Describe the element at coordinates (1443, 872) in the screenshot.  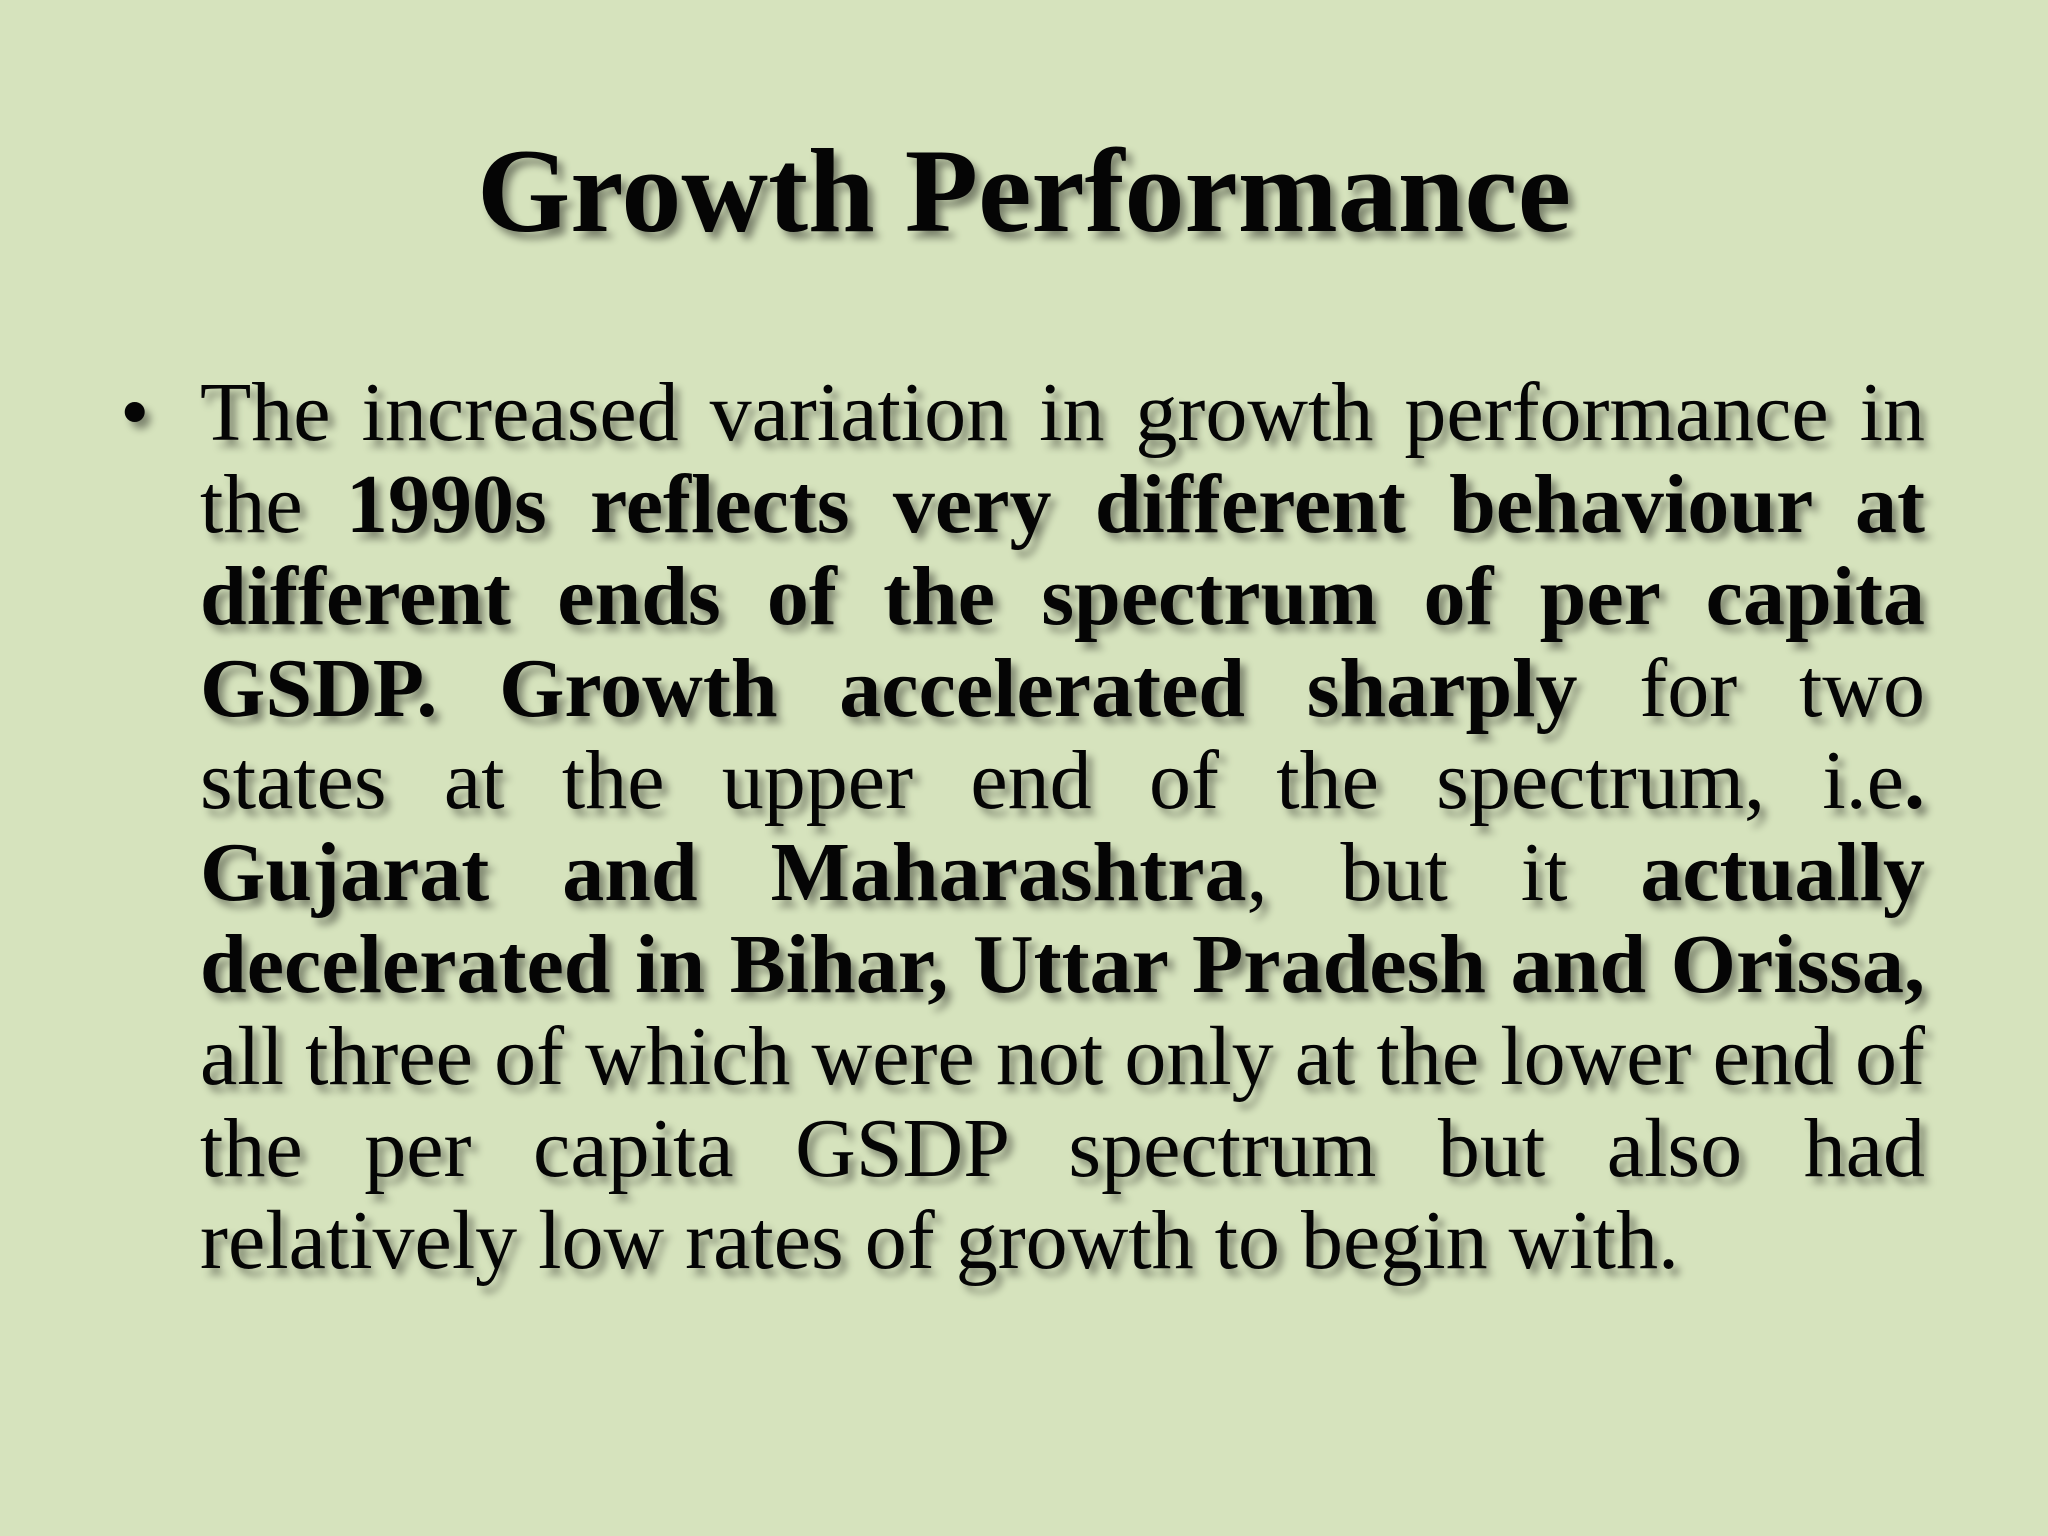
I see `text-segment: , but it` at that location.